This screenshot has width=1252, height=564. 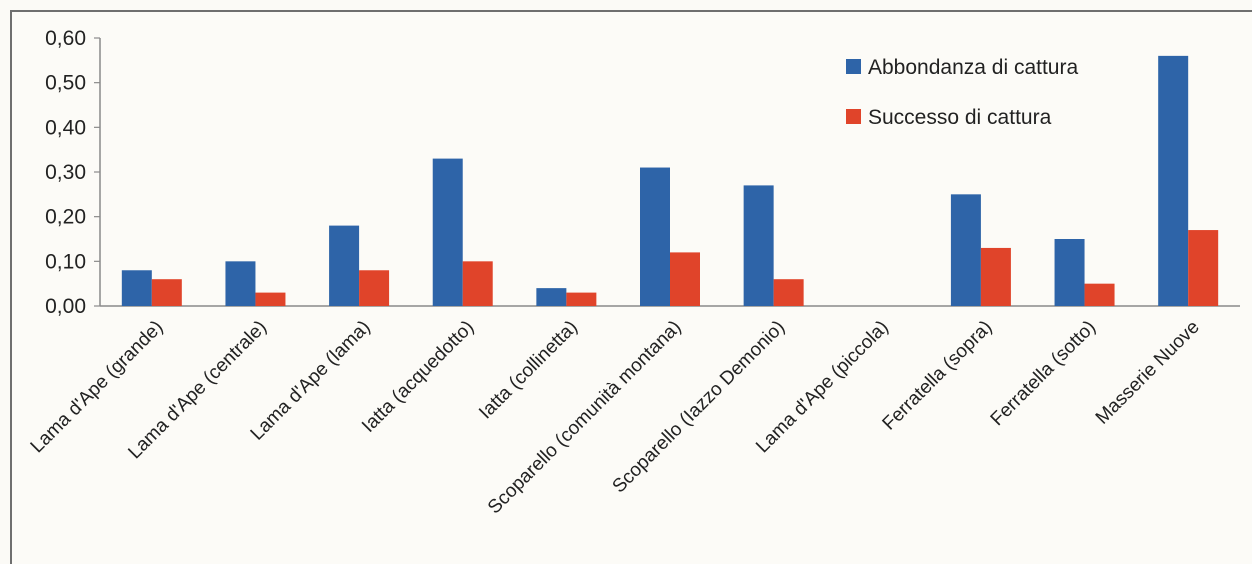 What do you see at coordinates (418, 377) in the screenshot?
I see `x-tick-label: Iatta (acquedotto)` at bounding box center [418, 377].